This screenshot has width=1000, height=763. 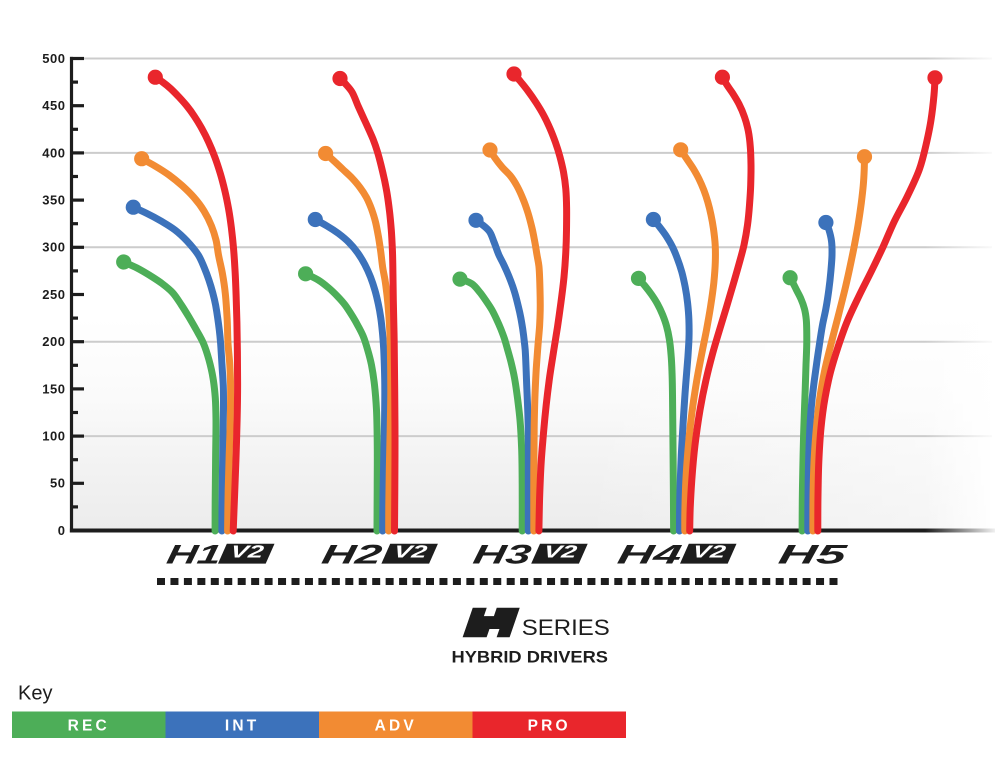 What do you see at coordinates (351, 554) in the screenshot?
I see `svg-text: H2` at bounding box center [351, 554].